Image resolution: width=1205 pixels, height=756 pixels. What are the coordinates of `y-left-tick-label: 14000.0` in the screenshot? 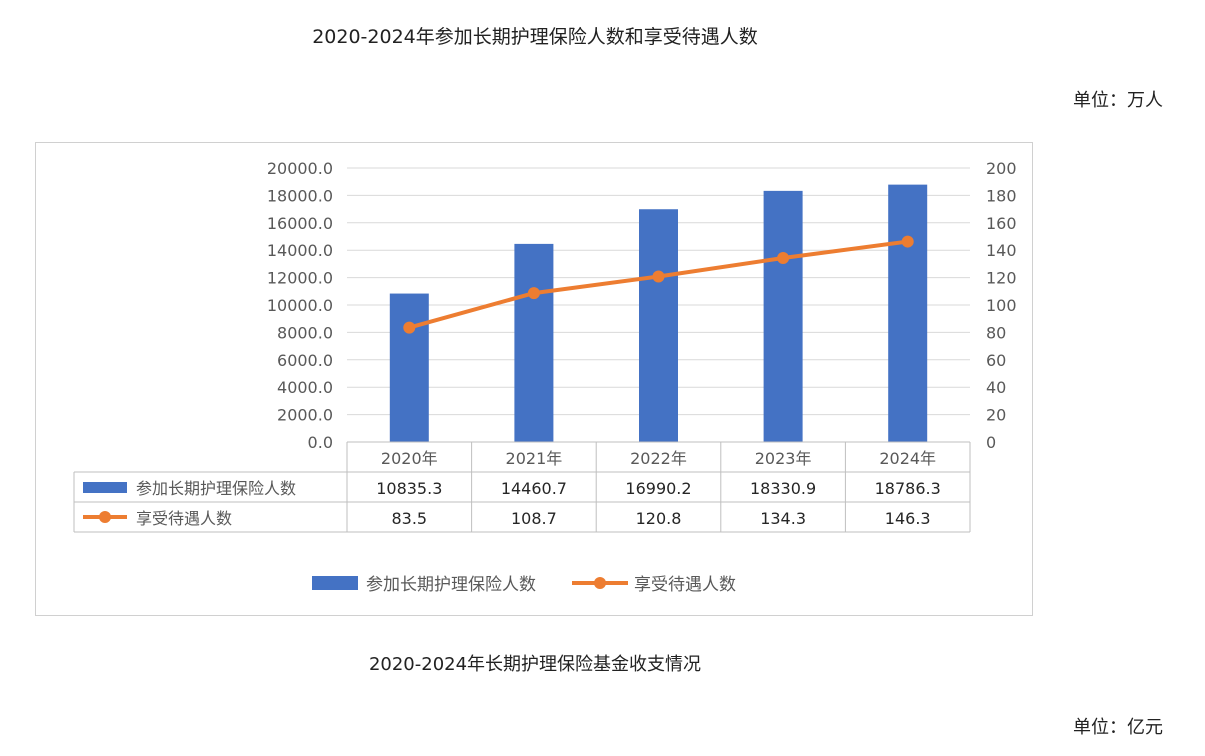 It's located at (300, 250).